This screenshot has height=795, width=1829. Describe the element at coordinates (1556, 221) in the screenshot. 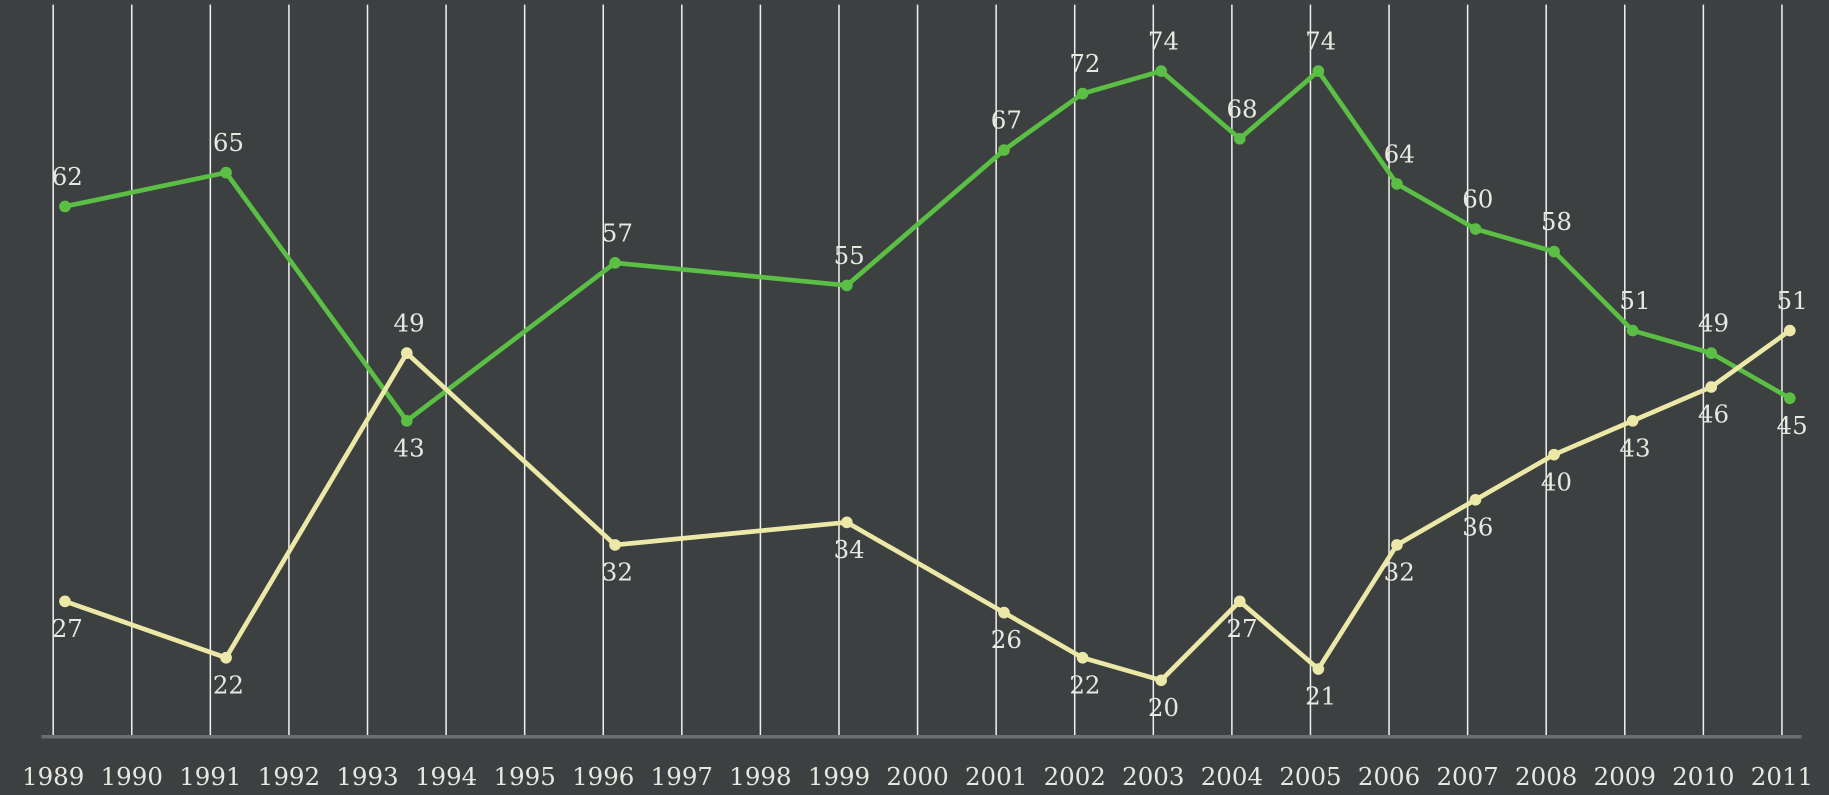

I see `data-label: 58` at that location.